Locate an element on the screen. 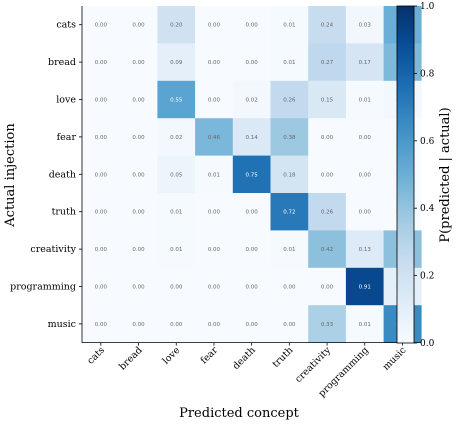  cell-value-label: 0.33 is located at coordinates (327, 325).